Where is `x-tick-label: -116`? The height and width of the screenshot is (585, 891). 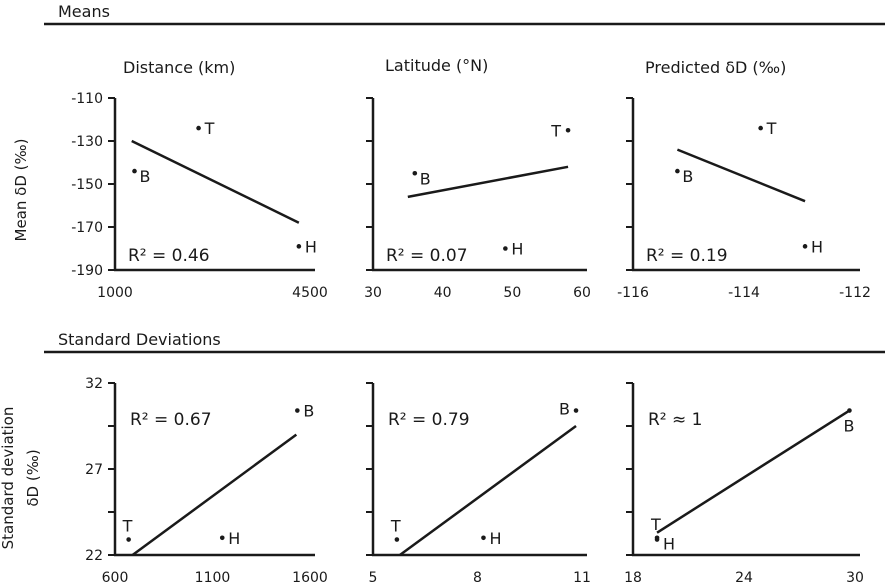
x-tick-label: -116 is located at coordinates (633, 293).